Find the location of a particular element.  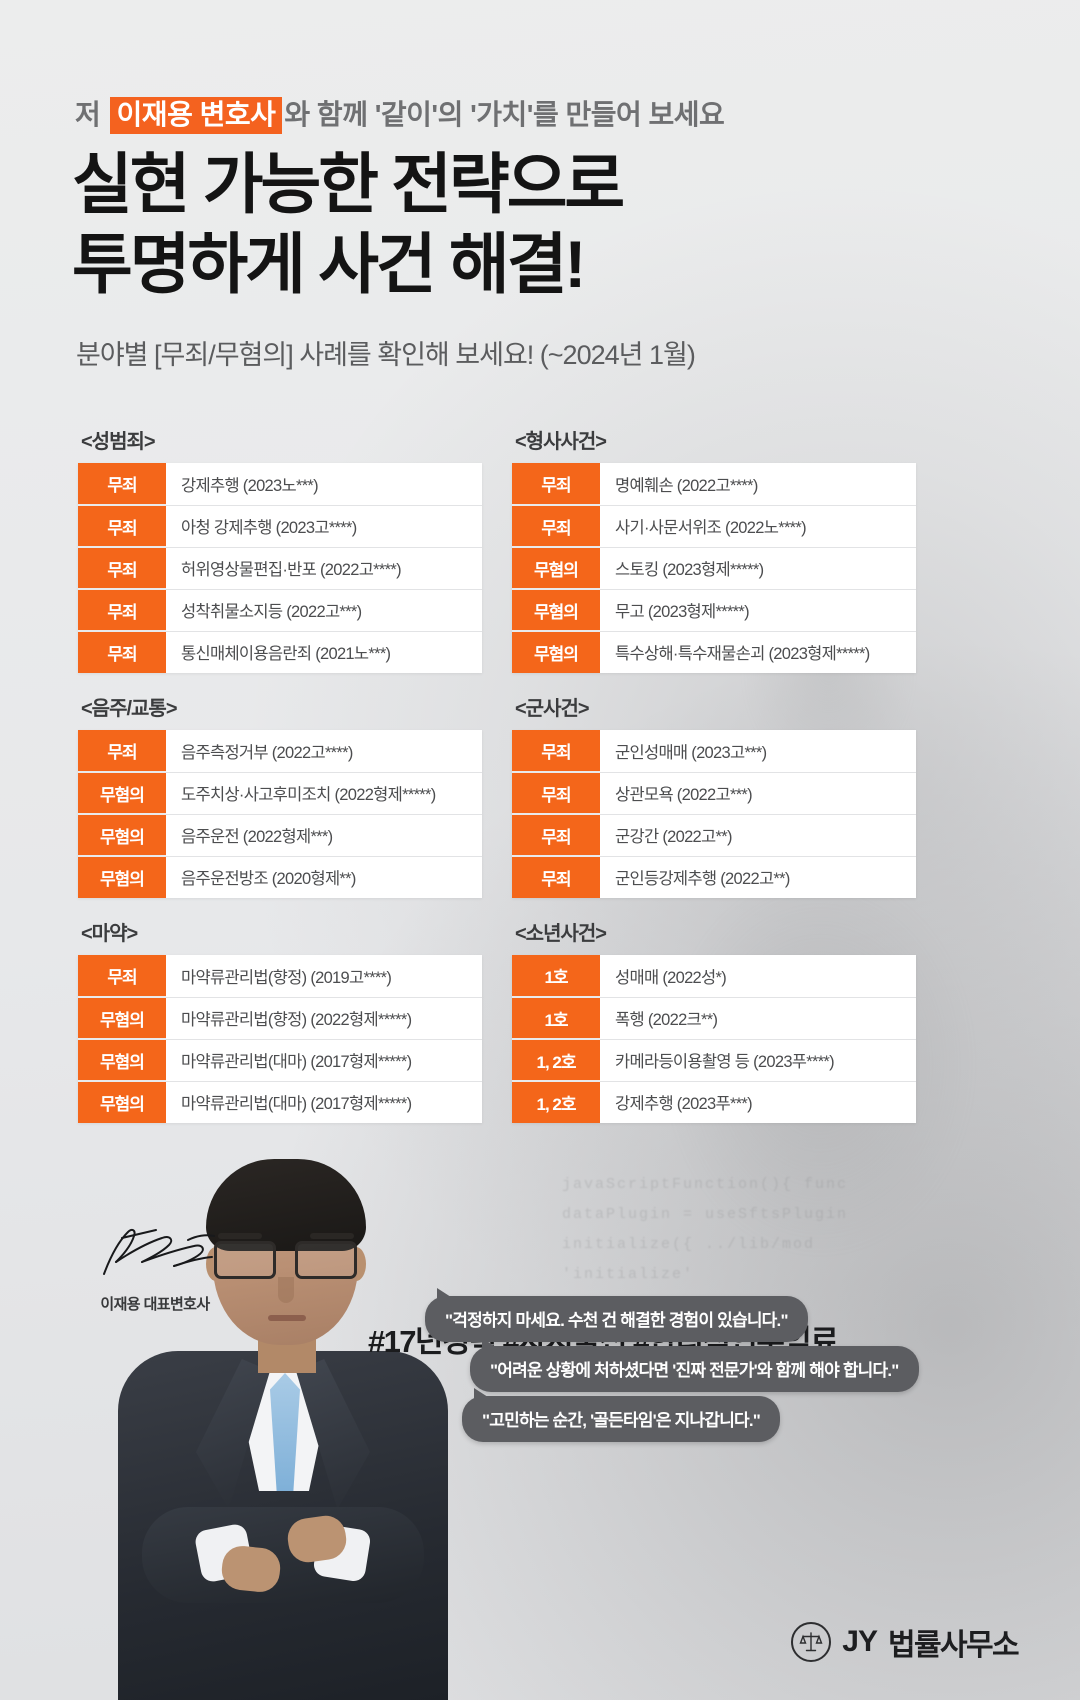

firm-logo: JY 법률사무소 is located at coordinates (905, 1642).